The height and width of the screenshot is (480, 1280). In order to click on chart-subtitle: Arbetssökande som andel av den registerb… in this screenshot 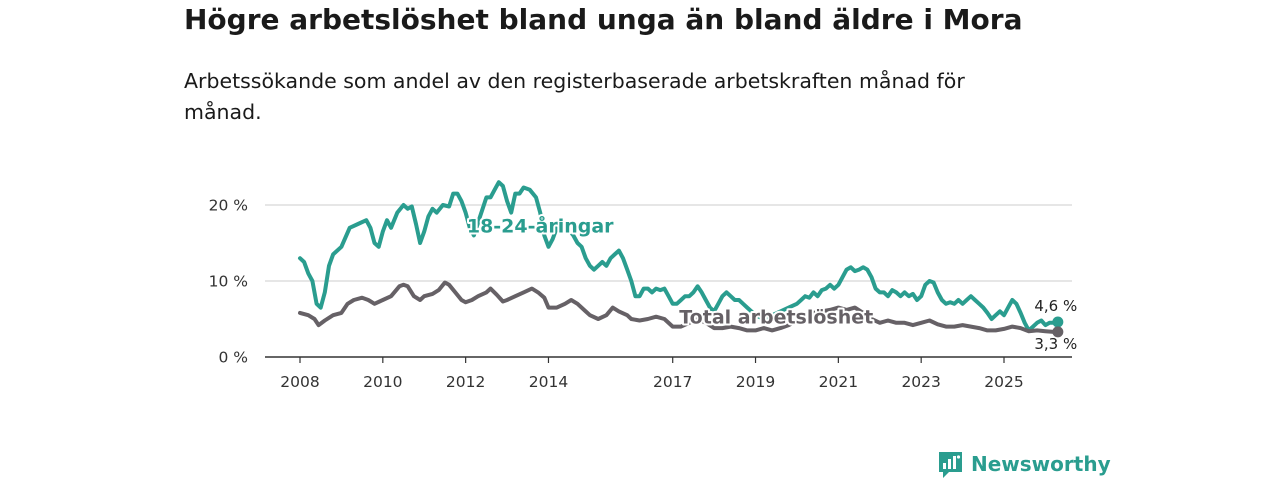, I will do `click(574, 96)`.